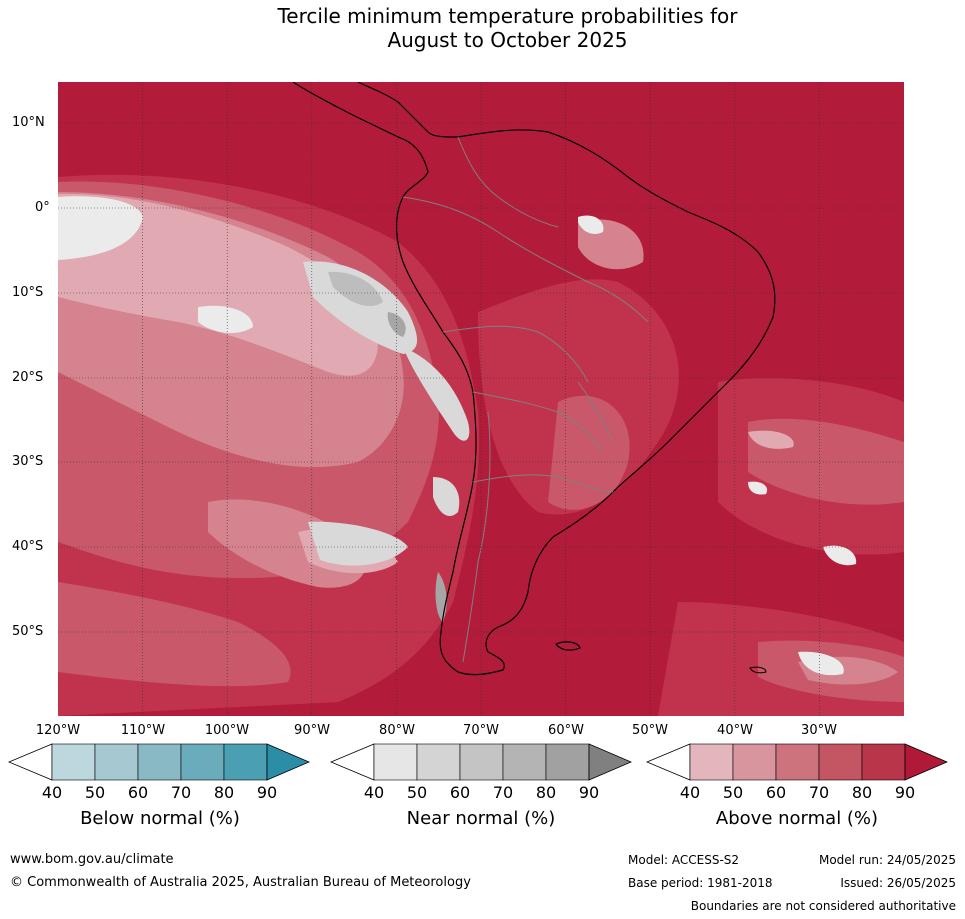 The image size is (965, 919). Describe the element at coordinates (312, 730) in the screenshot. I see `lon-label-90w: 90°W` at that location.